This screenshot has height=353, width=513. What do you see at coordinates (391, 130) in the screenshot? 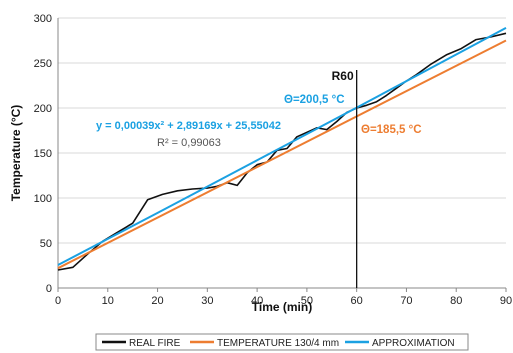
I see `theta-temperature-label: Θ=185,5 °C` at bounding box center [391, 130].